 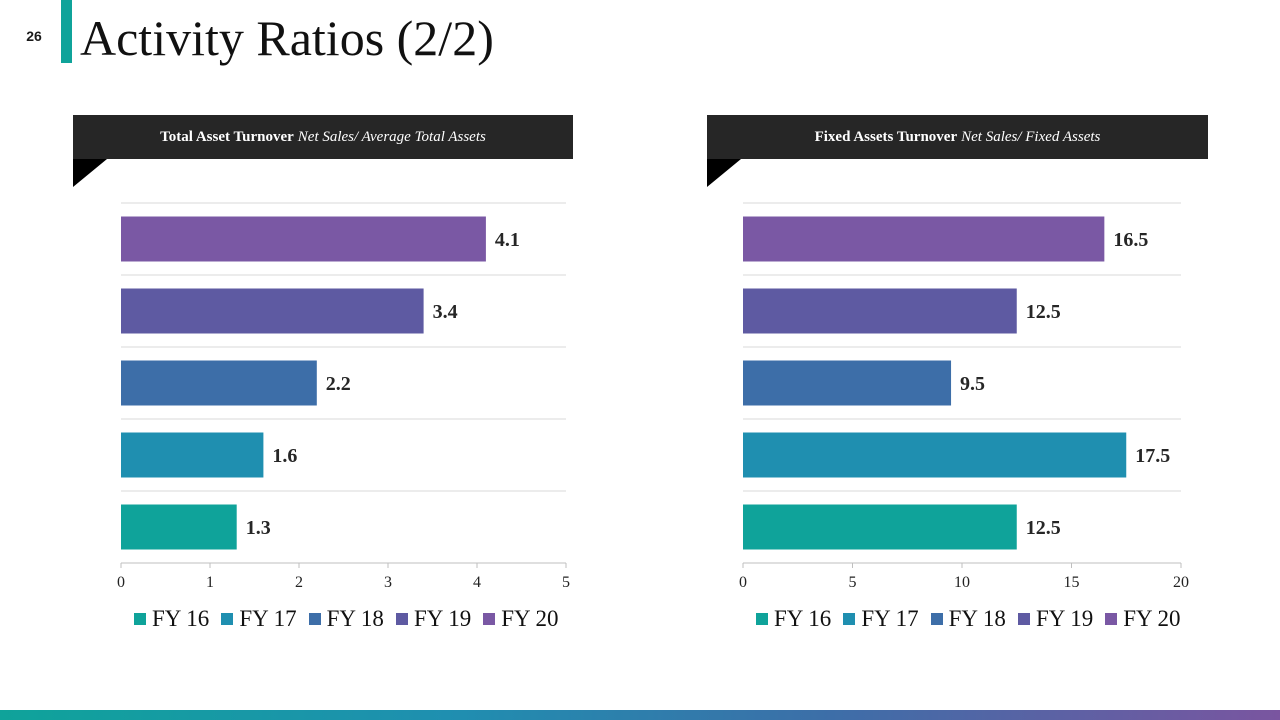 I want to click on data-label: 4.1, so click(x=507, y=240).